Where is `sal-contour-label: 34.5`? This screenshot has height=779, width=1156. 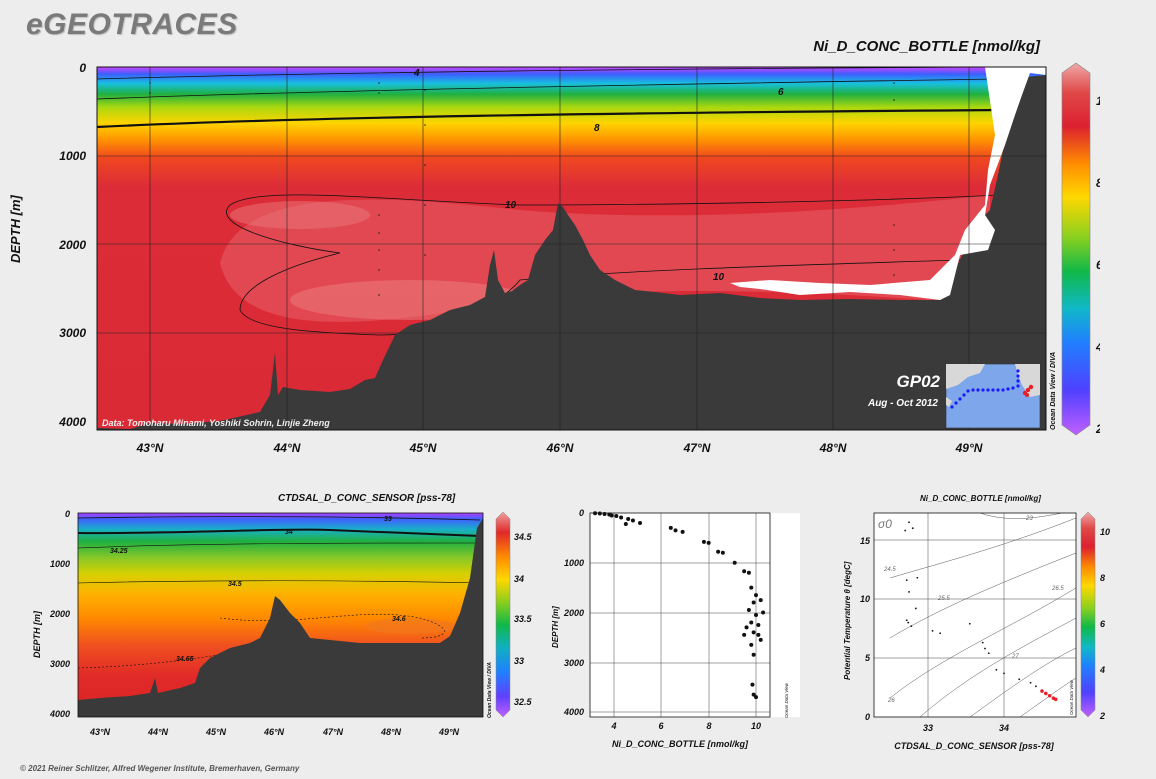
sal-contour-label: 34.5 is located at coordinates (235, 584).